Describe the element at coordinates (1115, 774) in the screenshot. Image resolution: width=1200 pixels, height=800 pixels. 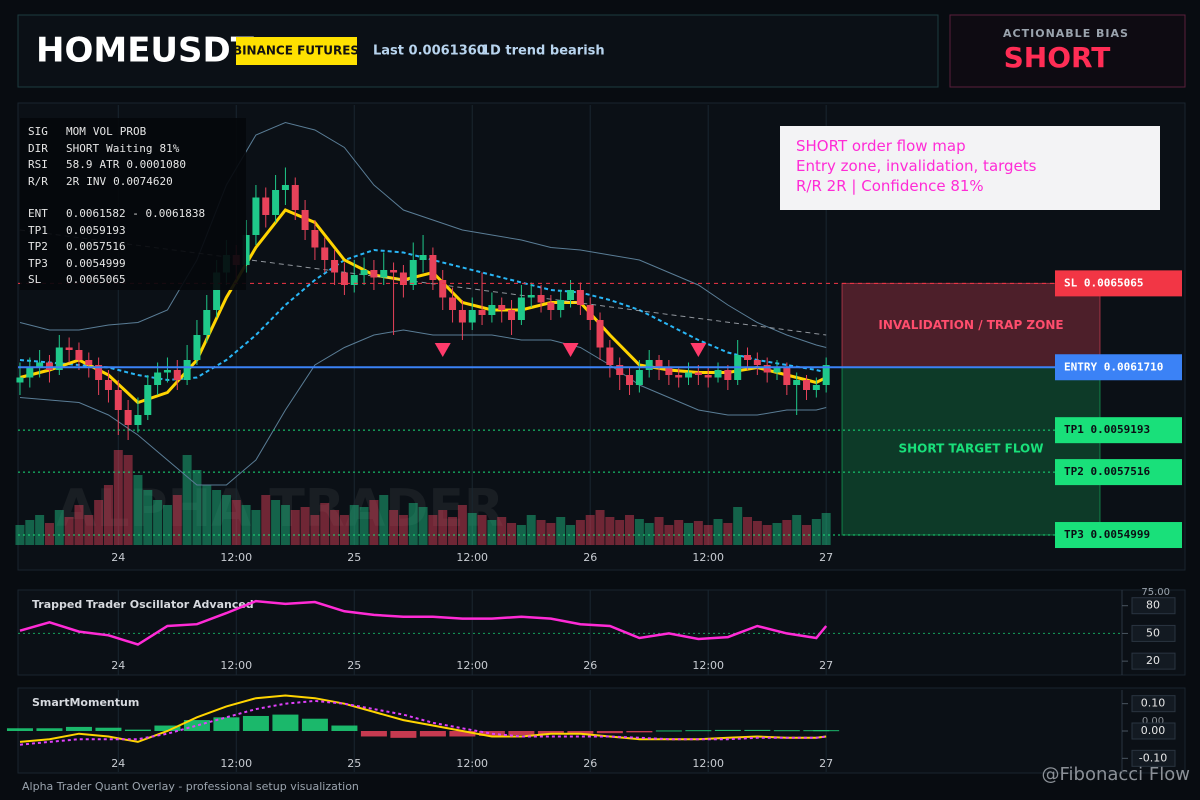
I see `credit: @Fibonacci Flow` at that location.